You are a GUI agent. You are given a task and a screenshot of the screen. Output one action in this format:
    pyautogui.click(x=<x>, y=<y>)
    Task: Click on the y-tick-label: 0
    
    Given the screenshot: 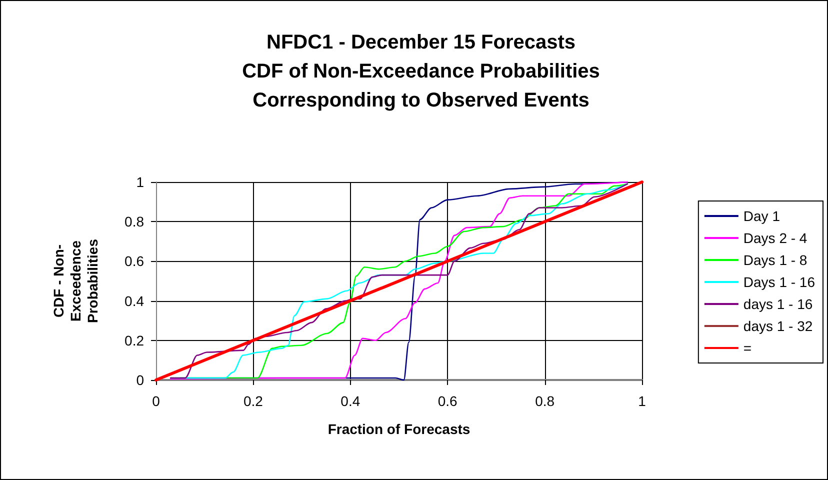 What is the action you would take?
    pyautogui.click(x=140, y=380)
    